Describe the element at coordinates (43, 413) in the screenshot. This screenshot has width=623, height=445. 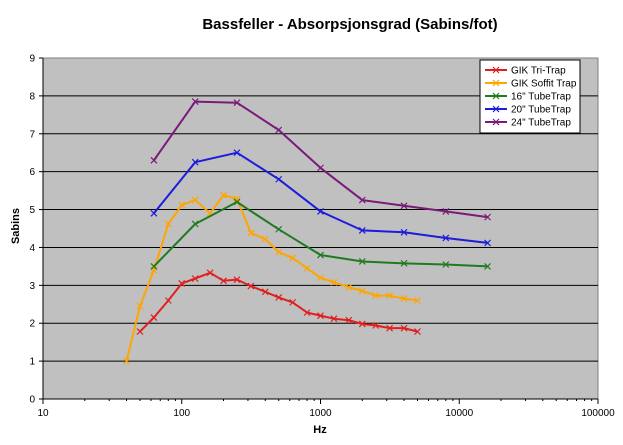
I see `x-tick-label: 10` at that location.